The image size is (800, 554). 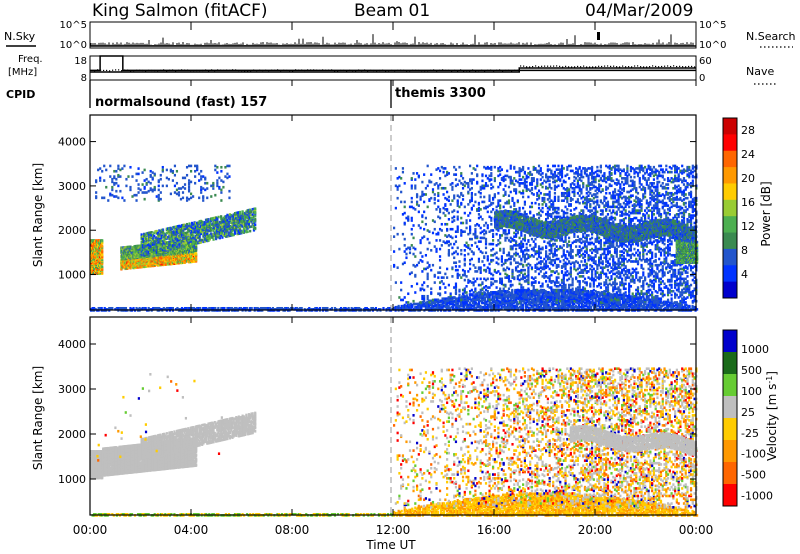 I want to click on nave-line, so click(x=393, y=70).